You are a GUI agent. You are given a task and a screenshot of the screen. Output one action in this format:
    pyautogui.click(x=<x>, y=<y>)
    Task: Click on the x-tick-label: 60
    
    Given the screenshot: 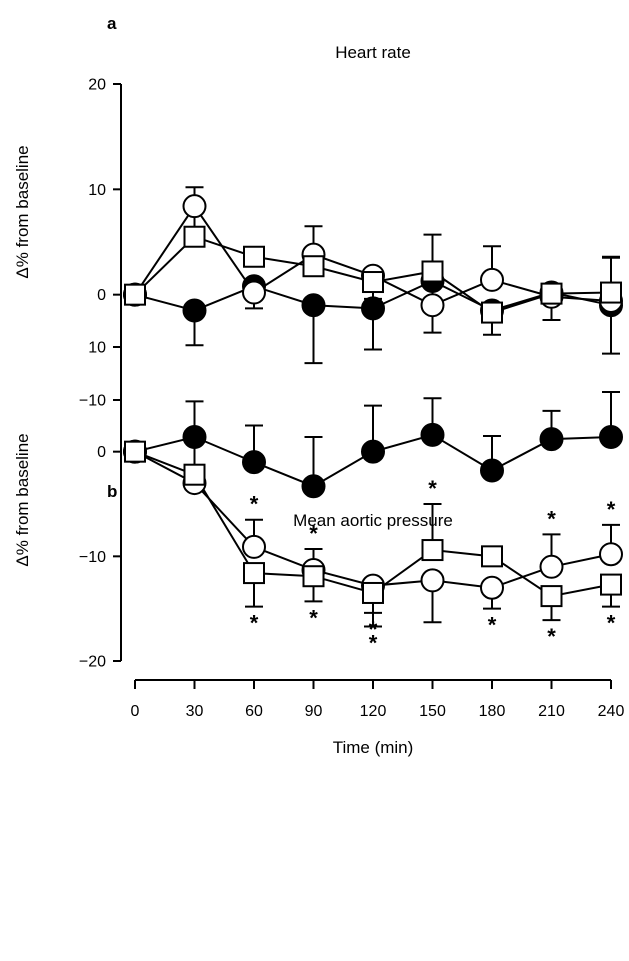 What is the action you would take?
    pyautogui.click(x=254, y=711)
    